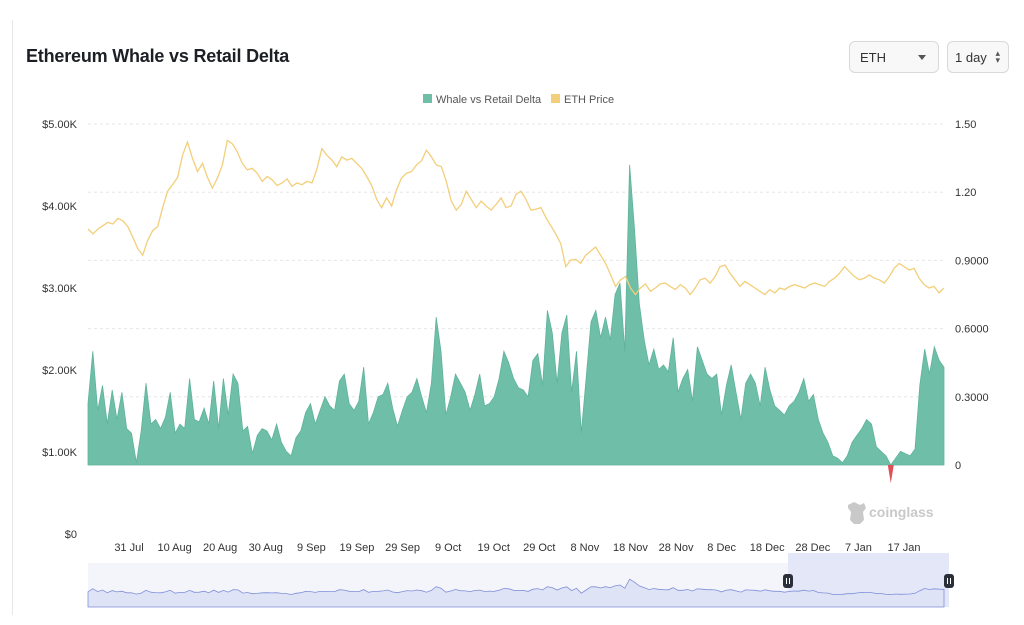  Describe the element at coordinates (516, 593) in the screenshot. I see `navigator-series` at that location.